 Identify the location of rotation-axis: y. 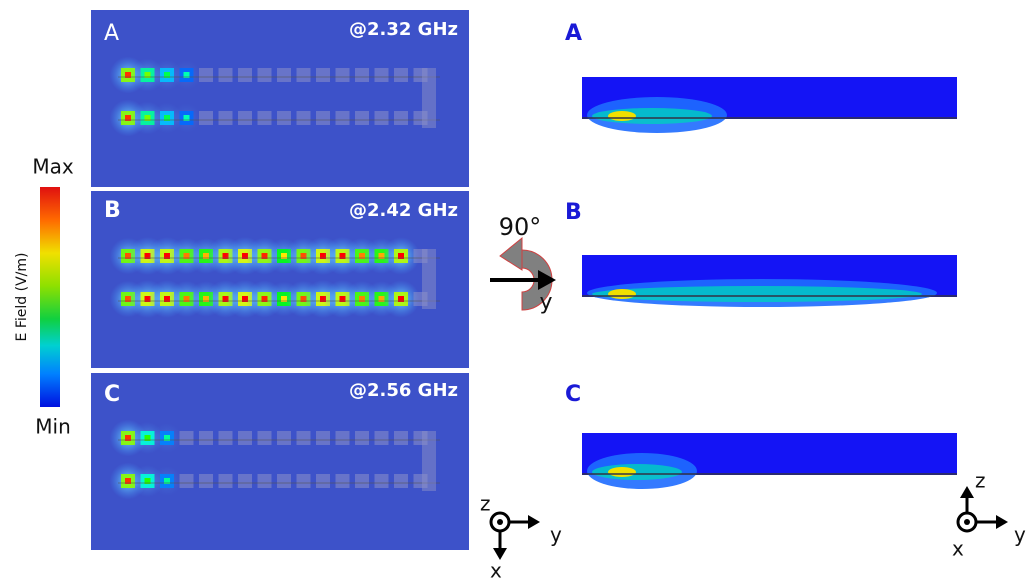
(545, 302).